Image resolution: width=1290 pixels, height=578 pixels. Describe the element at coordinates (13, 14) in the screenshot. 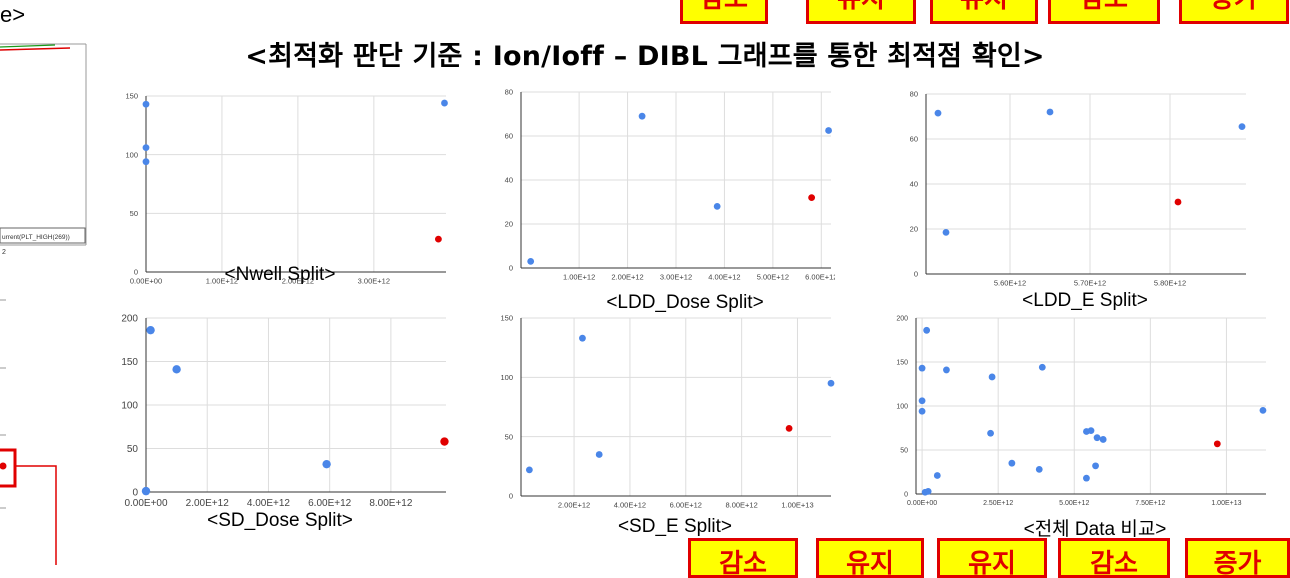

I see `left-title-fragment: e>` at that location.